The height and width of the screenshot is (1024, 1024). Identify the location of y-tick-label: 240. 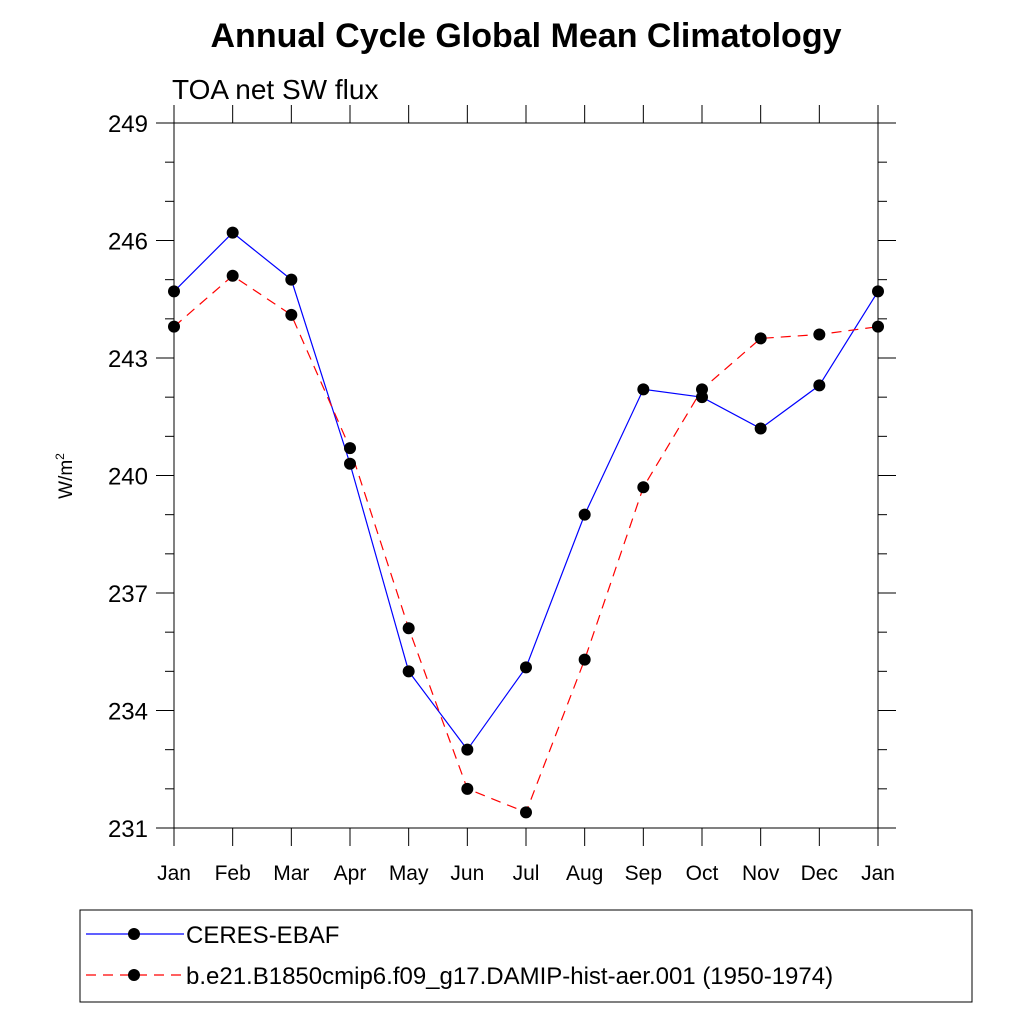
(128, 477).